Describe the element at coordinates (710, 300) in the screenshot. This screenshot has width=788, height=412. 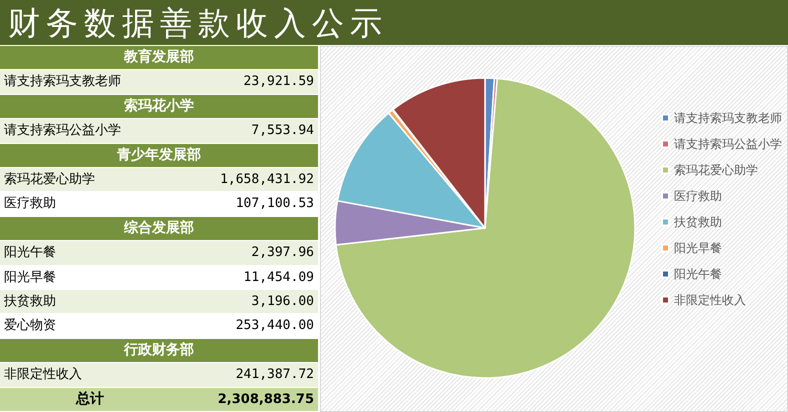
I see `legend-label: 非限定性收入` at that location.